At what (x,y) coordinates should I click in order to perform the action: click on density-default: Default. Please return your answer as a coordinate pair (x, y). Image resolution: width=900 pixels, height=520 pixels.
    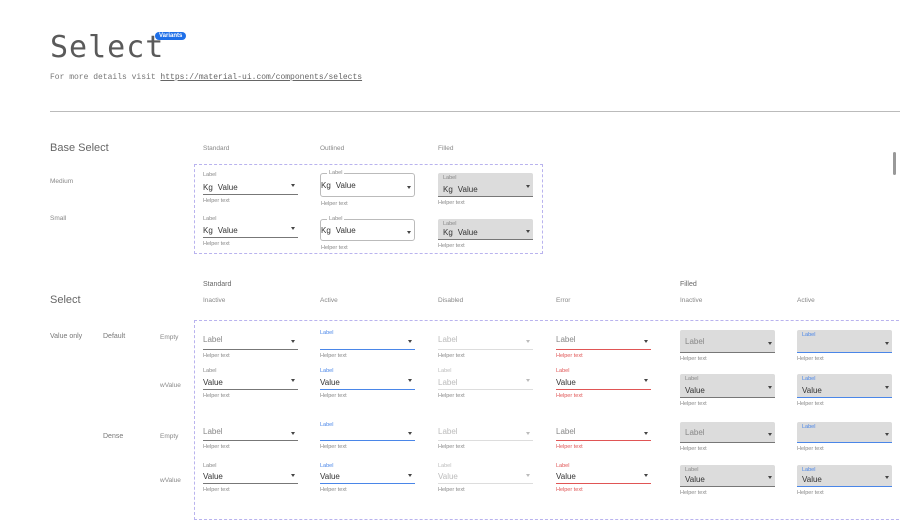
    Looking at the image, I should click on (114, 336).